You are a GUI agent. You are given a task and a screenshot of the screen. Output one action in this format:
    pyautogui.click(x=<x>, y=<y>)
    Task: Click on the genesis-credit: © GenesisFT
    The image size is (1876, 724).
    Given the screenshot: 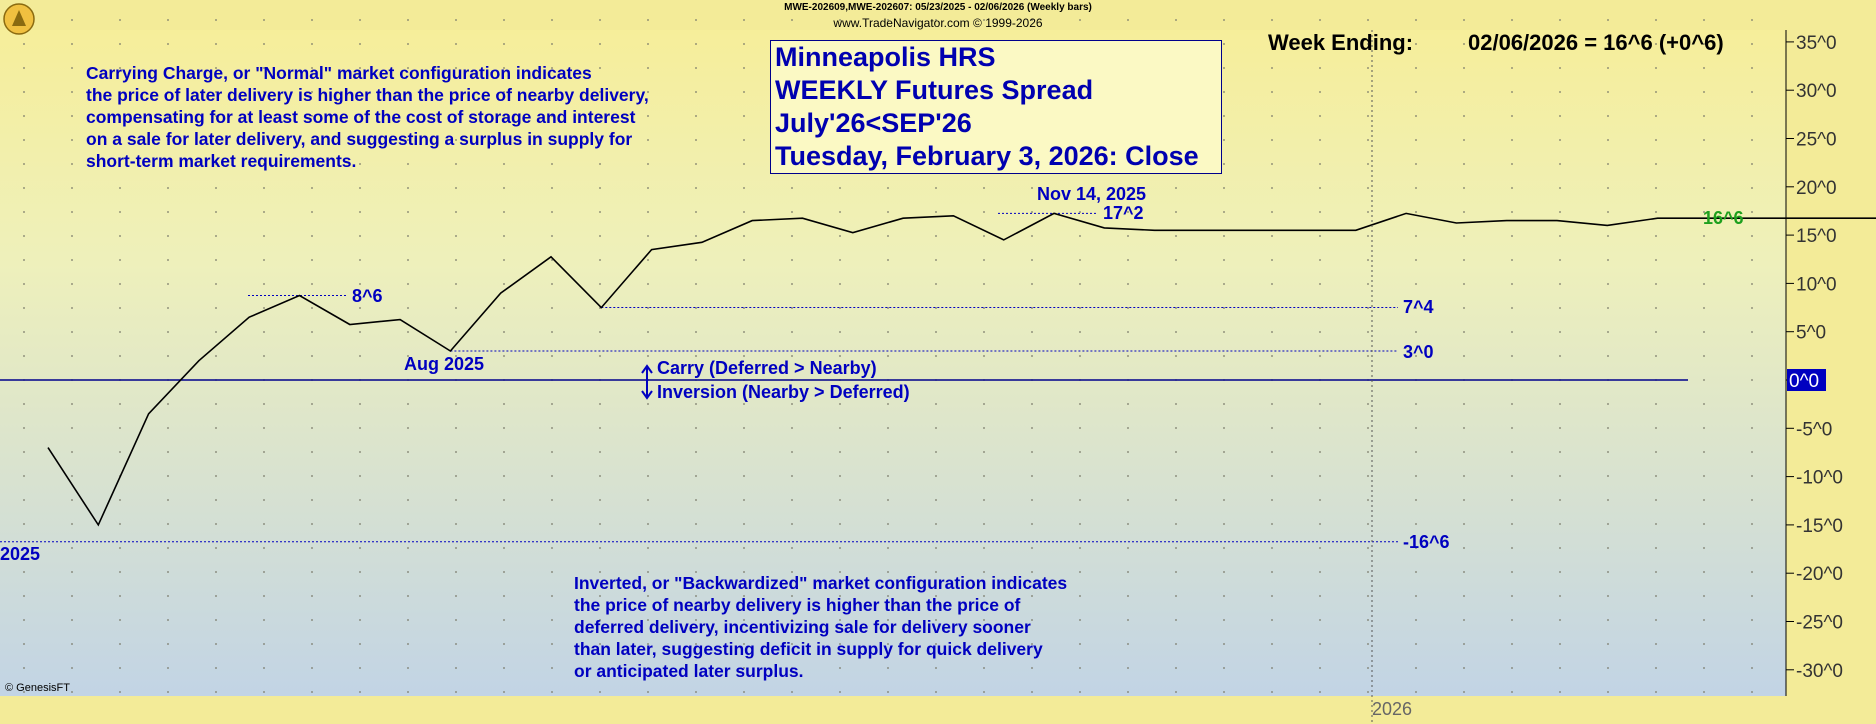 What is the action you would take?
    pyautogui.click(x=37, y=688)
    